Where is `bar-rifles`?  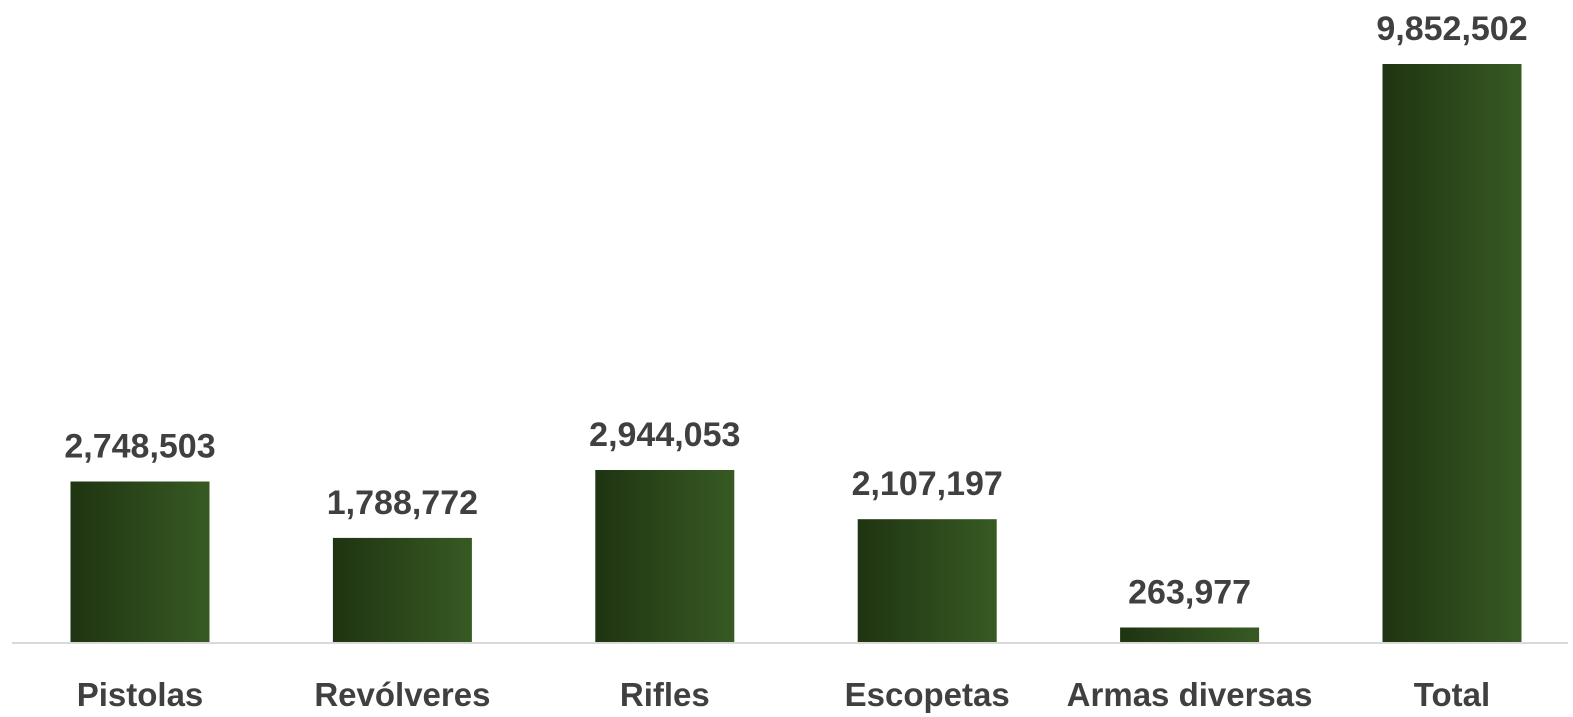 bar-rifles is located at coordinates (665, 556).